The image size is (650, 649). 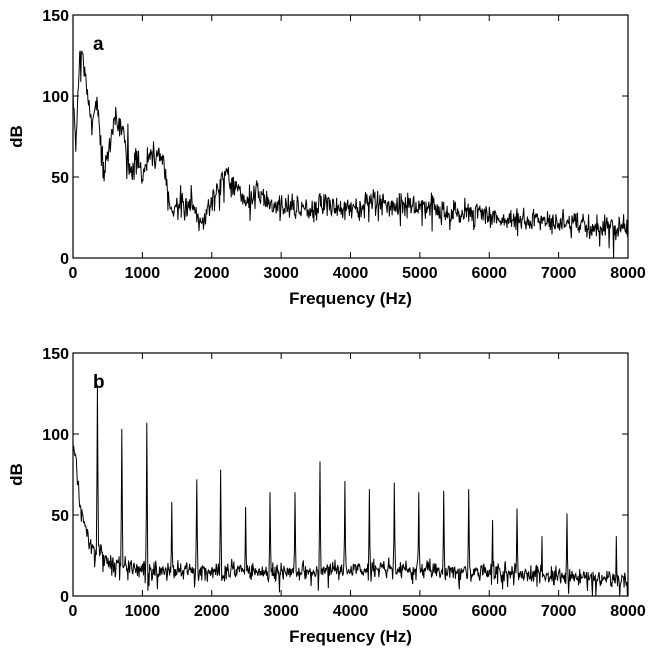 I want to click on y-tick-label-a: 100, so click(x=55, y=97).